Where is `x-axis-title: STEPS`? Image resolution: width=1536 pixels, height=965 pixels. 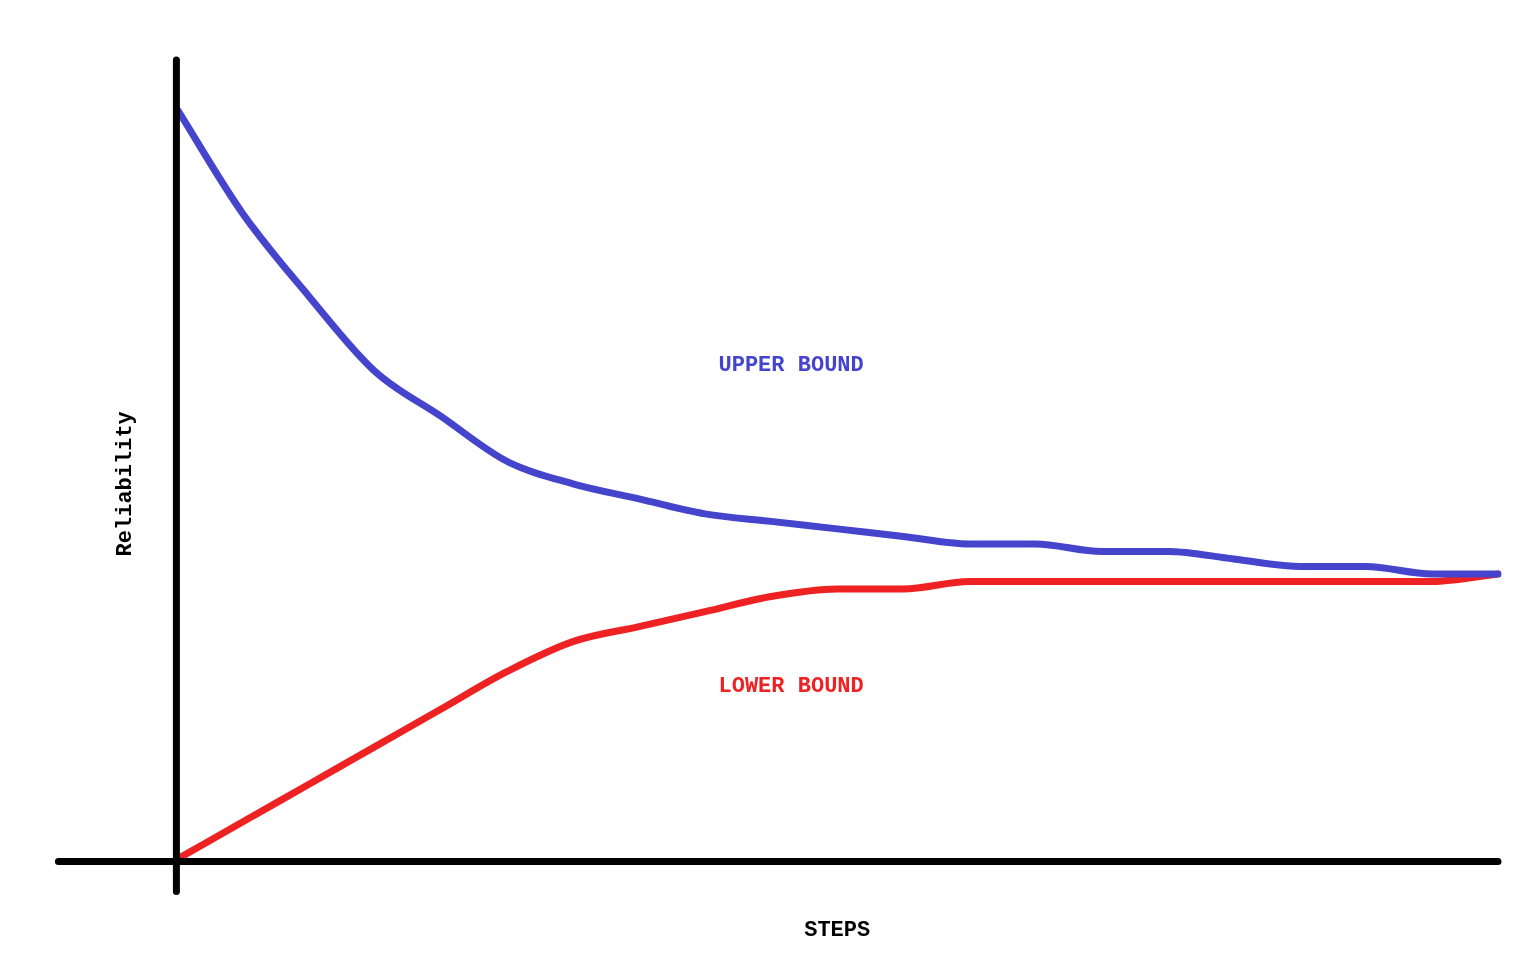 x-axis-title: STEPS is located at coordinates (837, 931).